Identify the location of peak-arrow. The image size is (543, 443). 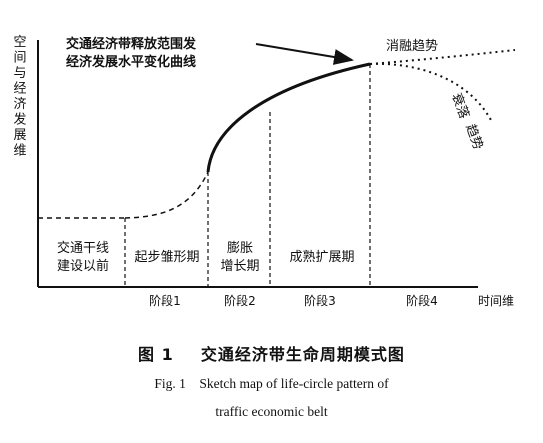
(304, 54).